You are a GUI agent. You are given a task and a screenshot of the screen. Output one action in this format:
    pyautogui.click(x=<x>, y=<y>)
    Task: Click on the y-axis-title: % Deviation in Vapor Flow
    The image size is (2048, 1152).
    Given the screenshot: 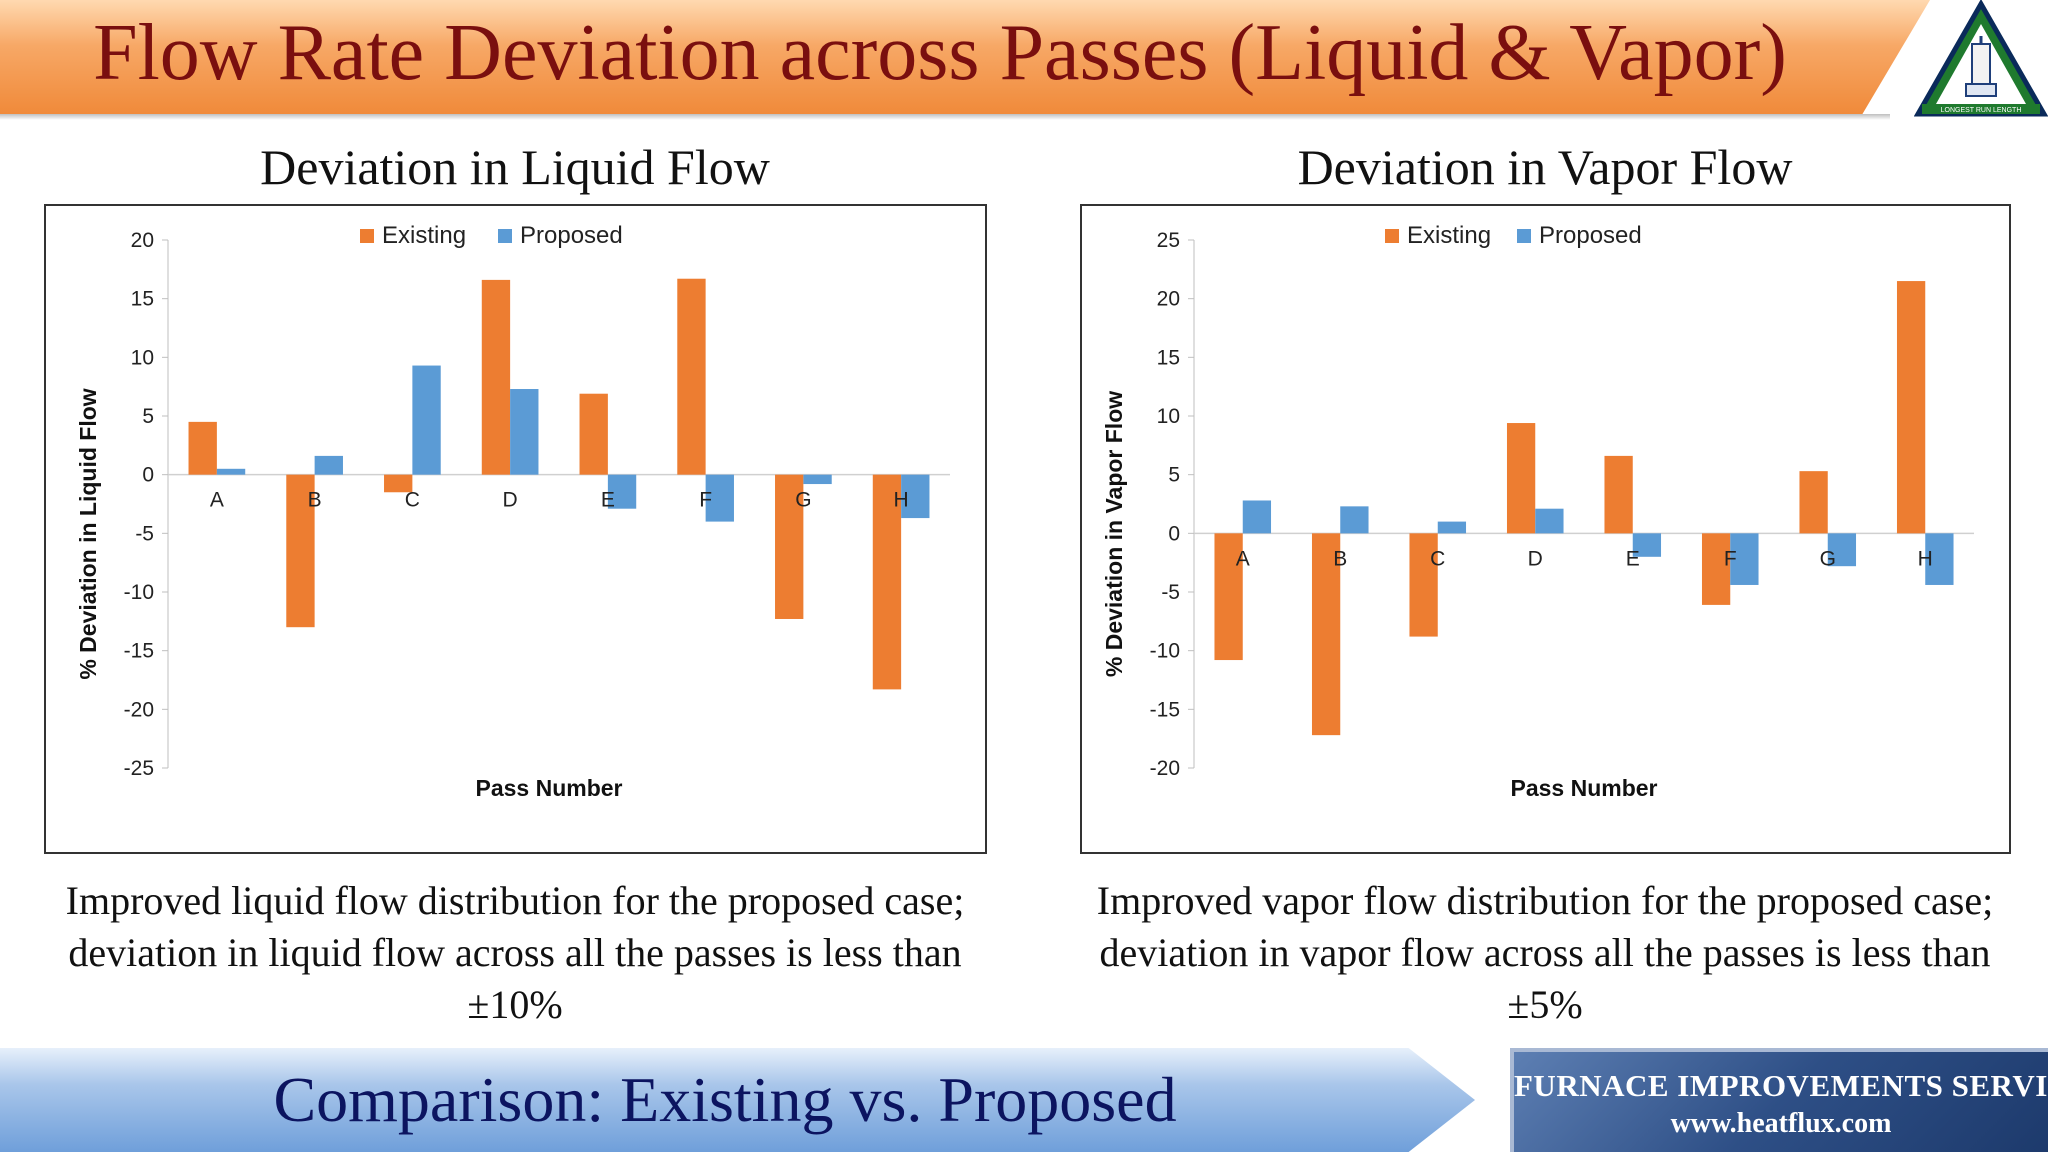 What is the action you would take?
    pyautogui.click(x=1114, y=534)
    